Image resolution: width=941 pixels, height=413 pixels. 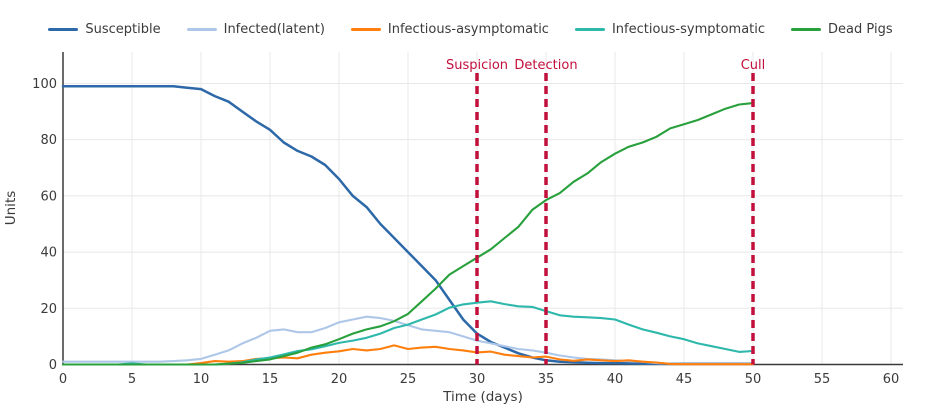 I want to click on legend-swatch-infected-latent-, so click(x=201, y=29).